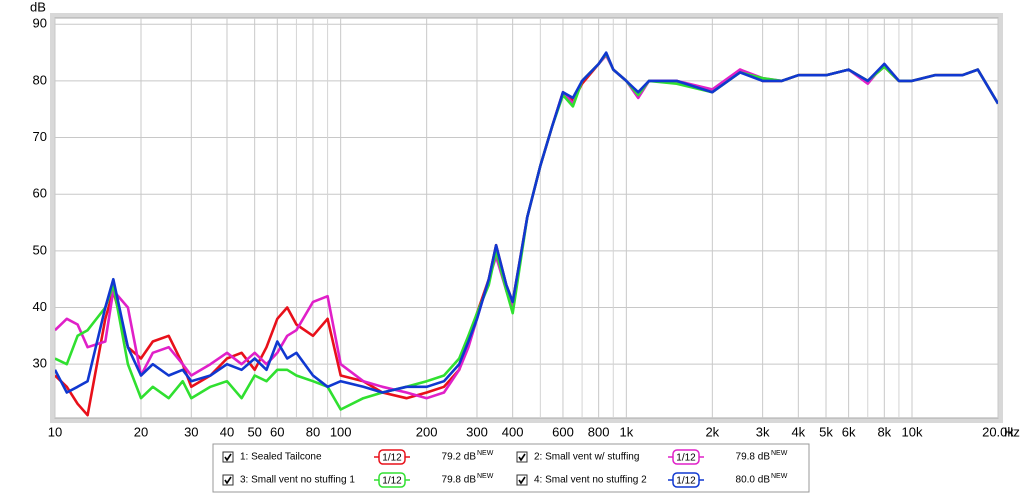 The width and height of the screenshot is (1024, 495). What do you see at coordinates (826, 431) in the screenshot?
I see `x-tick-label: 5k` at bounding box center [826, 431].